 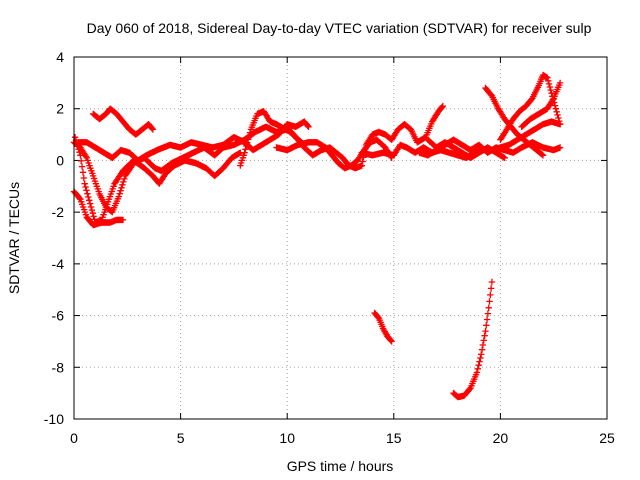 I want to click on y-tick-label: 0, so click(x=60, y=160).